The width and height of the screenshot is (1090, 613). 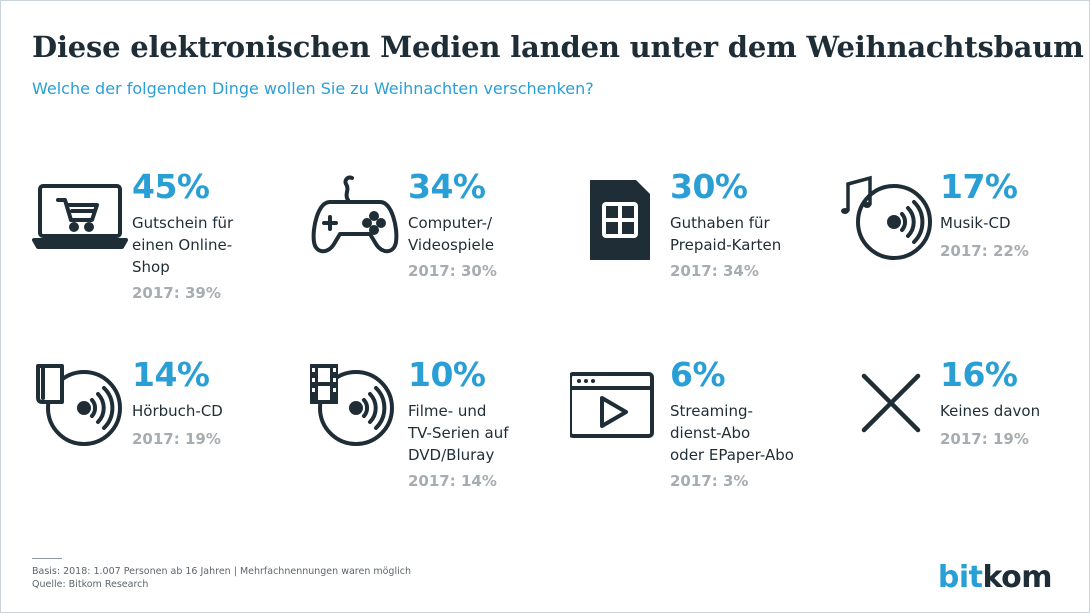 I want to click on stat-value: 10%, so click(x=447, y=374).